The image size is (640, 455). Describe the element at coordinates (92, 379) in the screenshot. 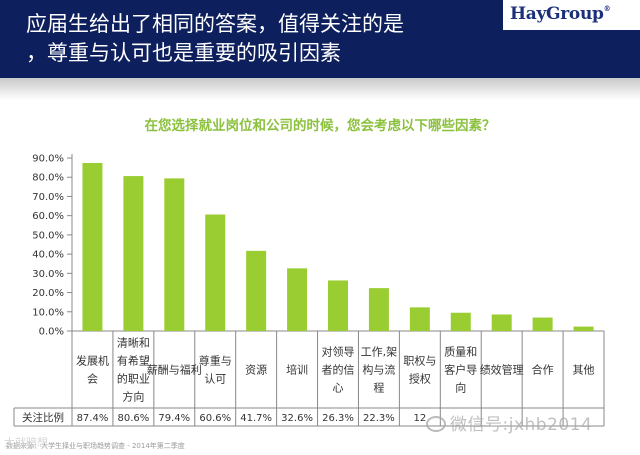

I see `category-label: 会` at that location.